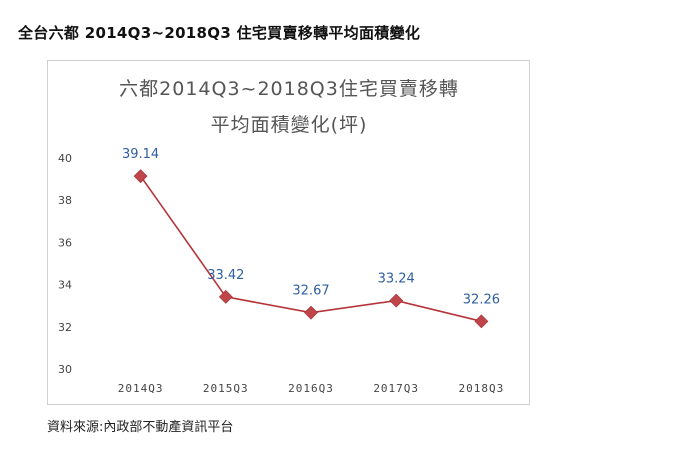 The height and width of the screenshot is (451, 680). What do you see at coordinates (65, 327) in the screenshot?
I see `y-tick-label: 32` at bounding box center [65, 327].